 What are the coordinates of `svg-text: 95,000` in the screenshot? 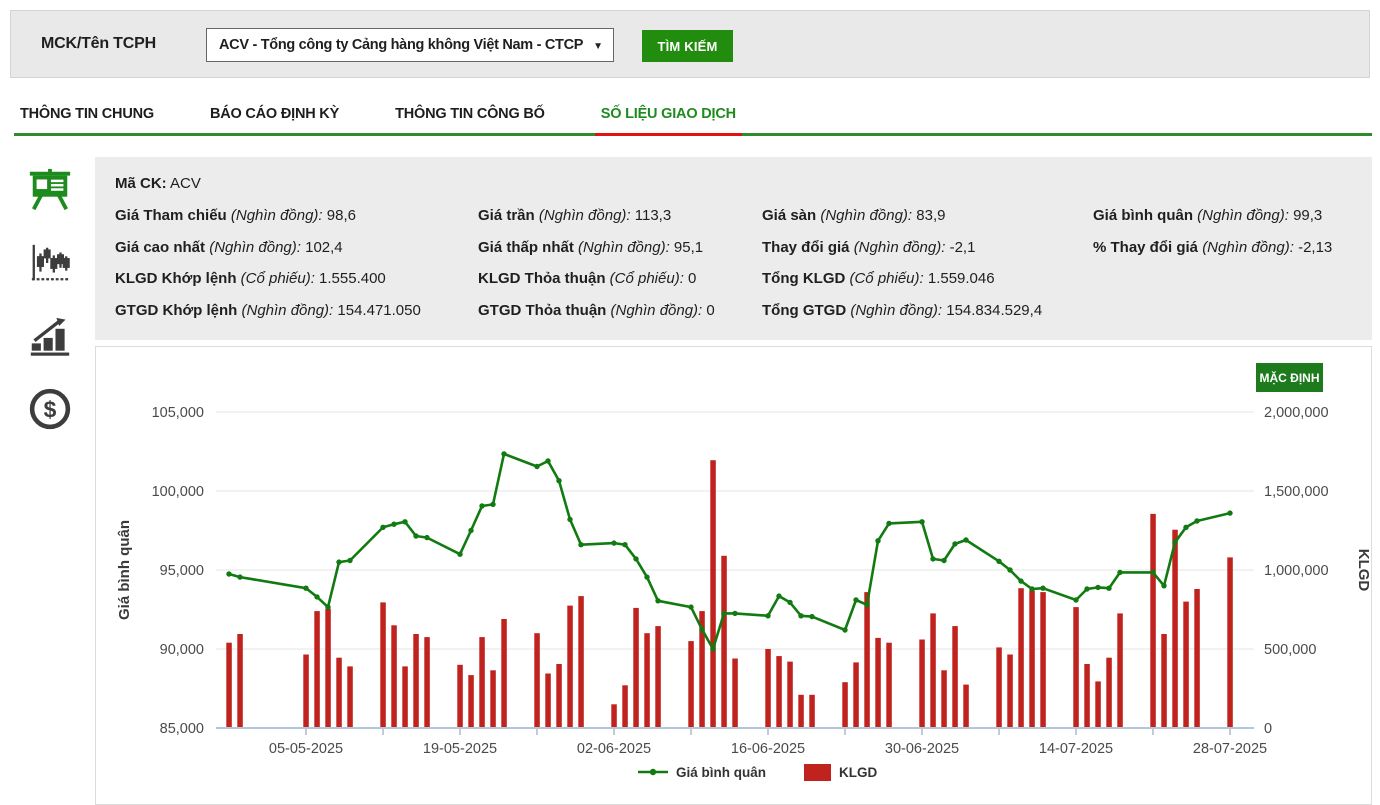 It's located at (182, 571).